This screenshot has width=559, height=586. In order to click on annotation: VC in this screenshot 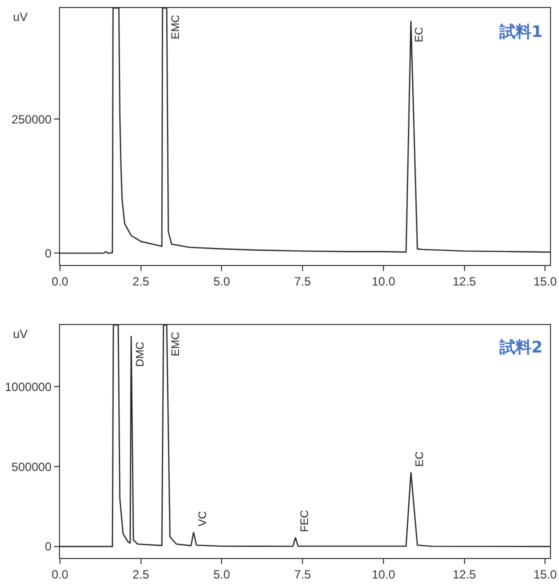, I will do `click(202, 518)`.